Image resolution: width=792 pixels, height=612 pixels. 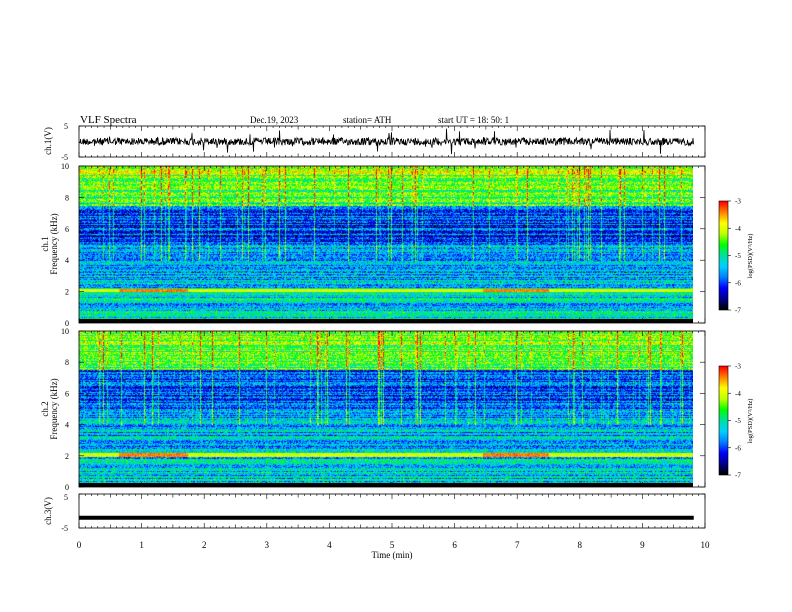 What do you see at coordinates (64, 157) in the screenshot?
I see `ch1-ytick-bottom: -5` at bounding box center [64, 157].